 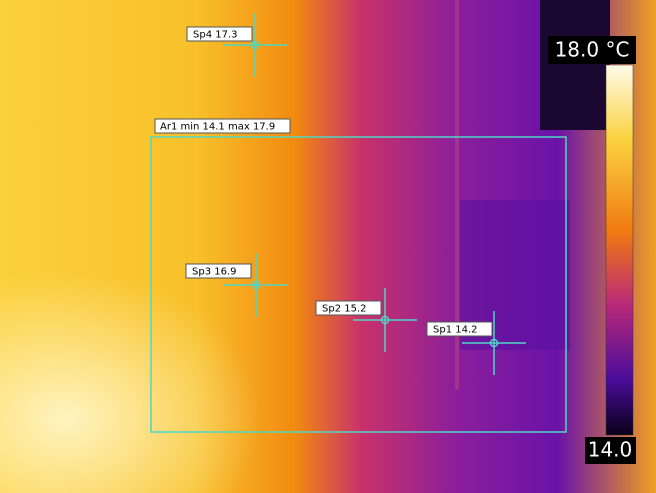 I want to click on spot-label: Sp3 16.9, so click(x=214, y=272).